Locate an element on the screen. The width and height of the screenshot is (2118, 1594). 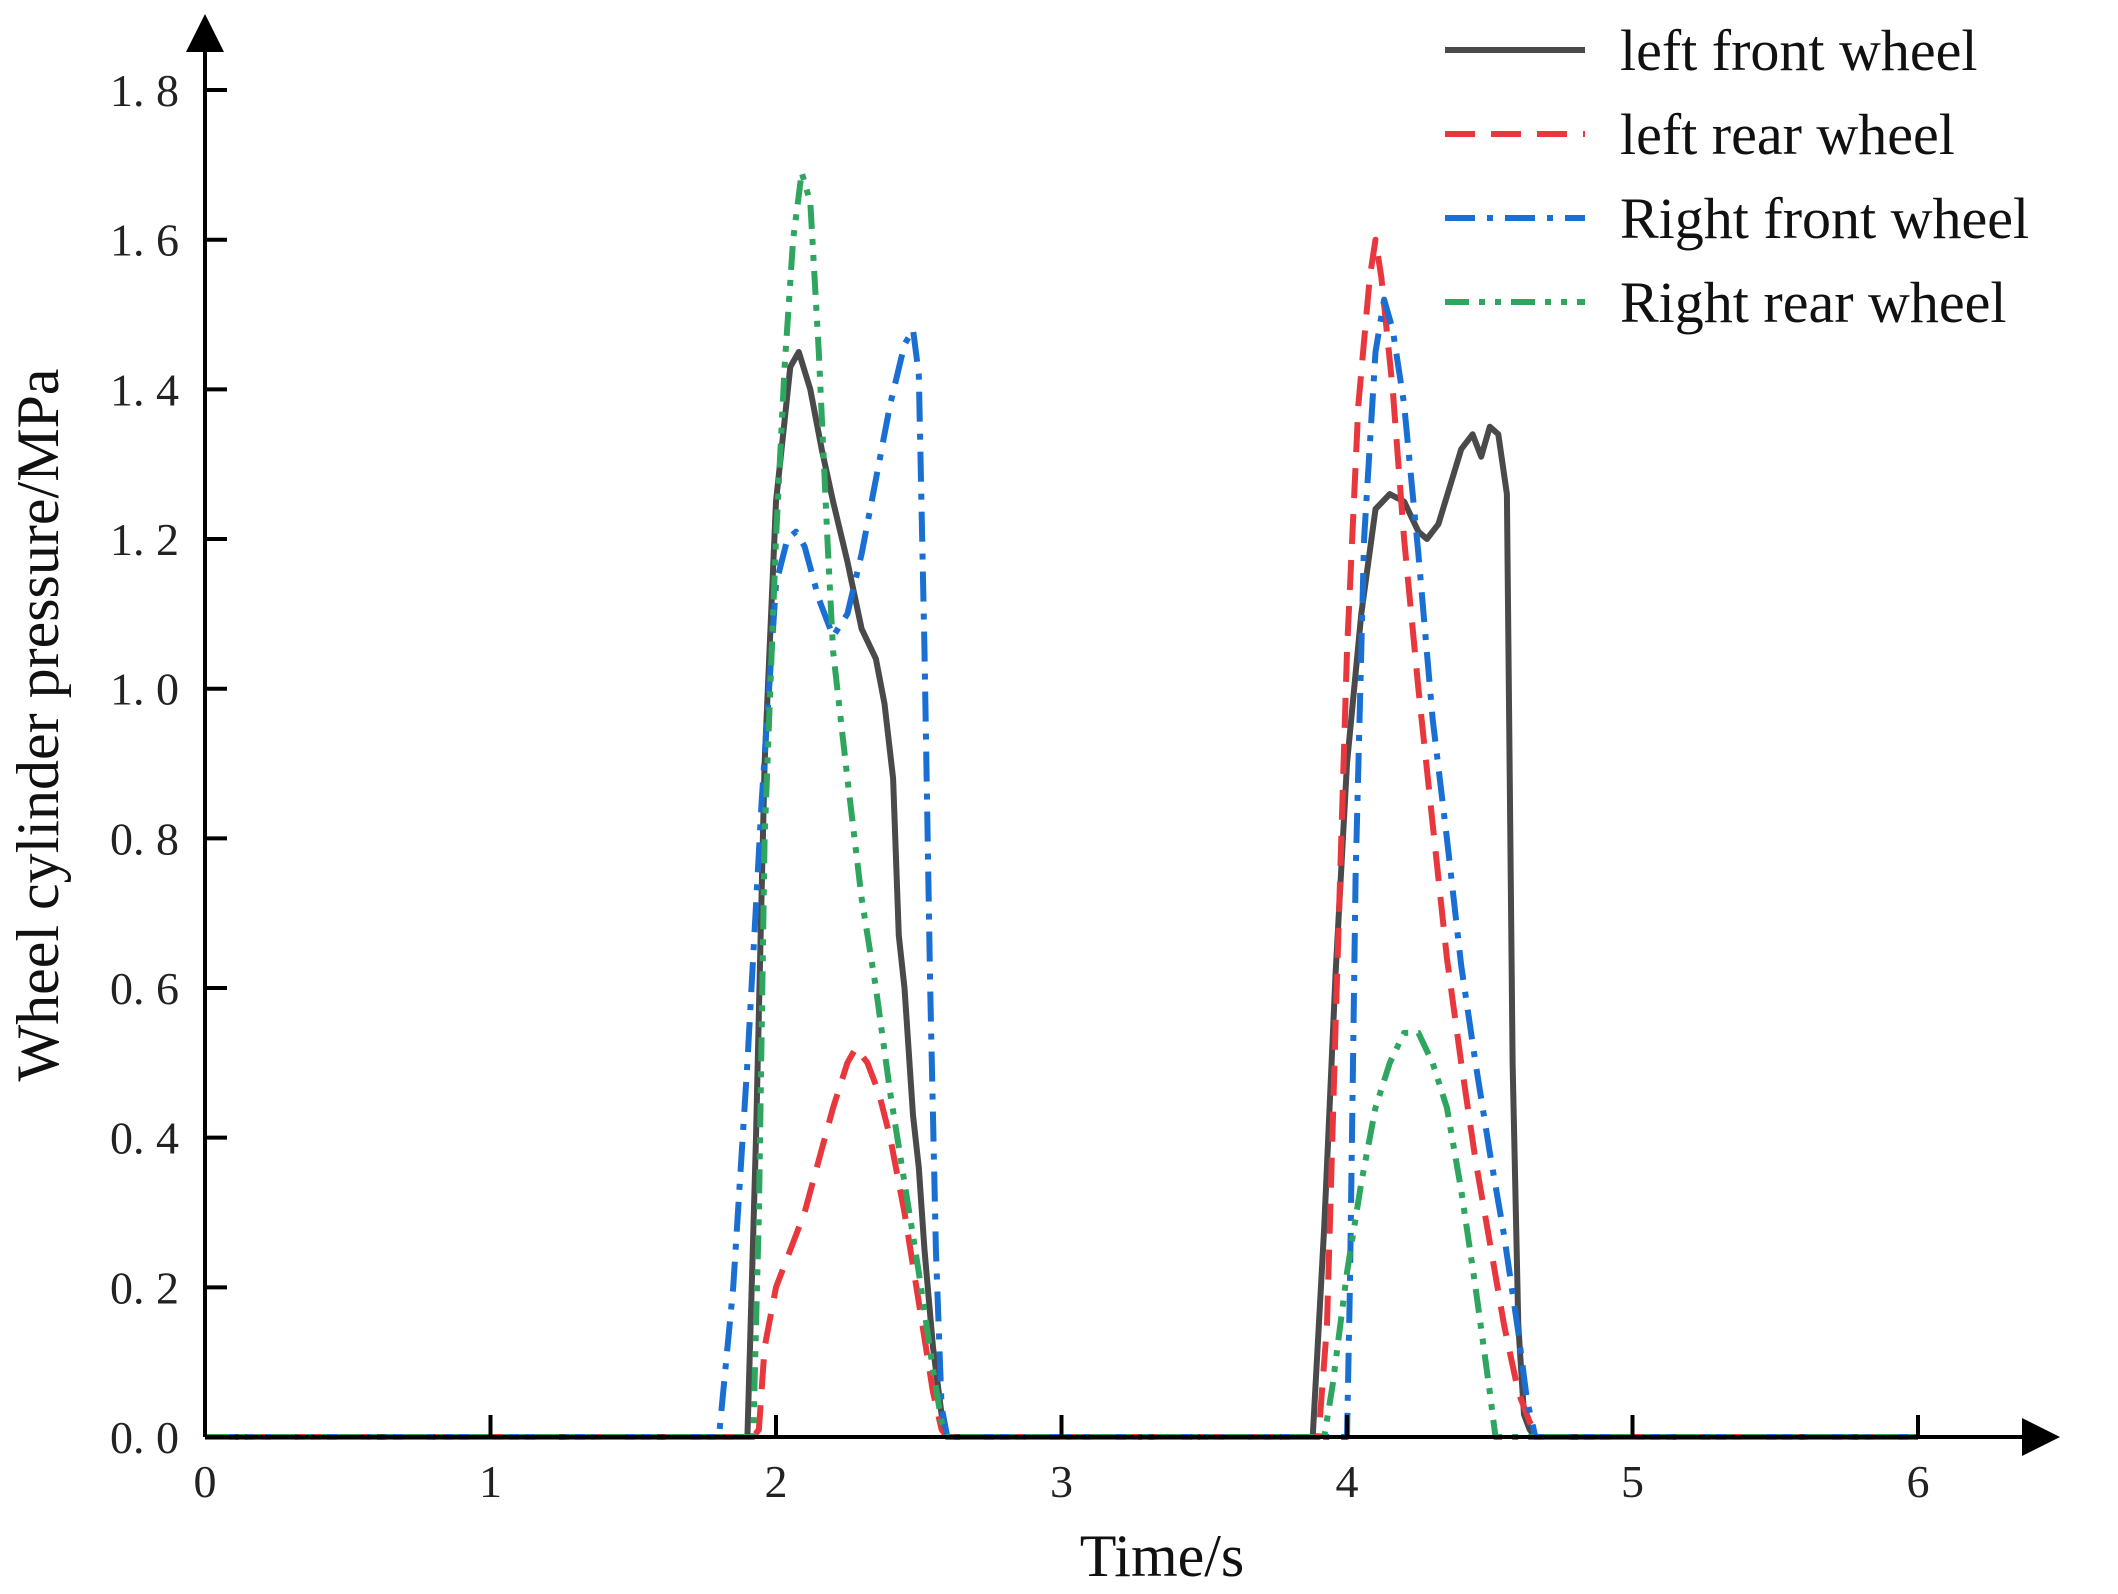
legend-label-3: Right rear wheel is located at coordinates (1813, 302).